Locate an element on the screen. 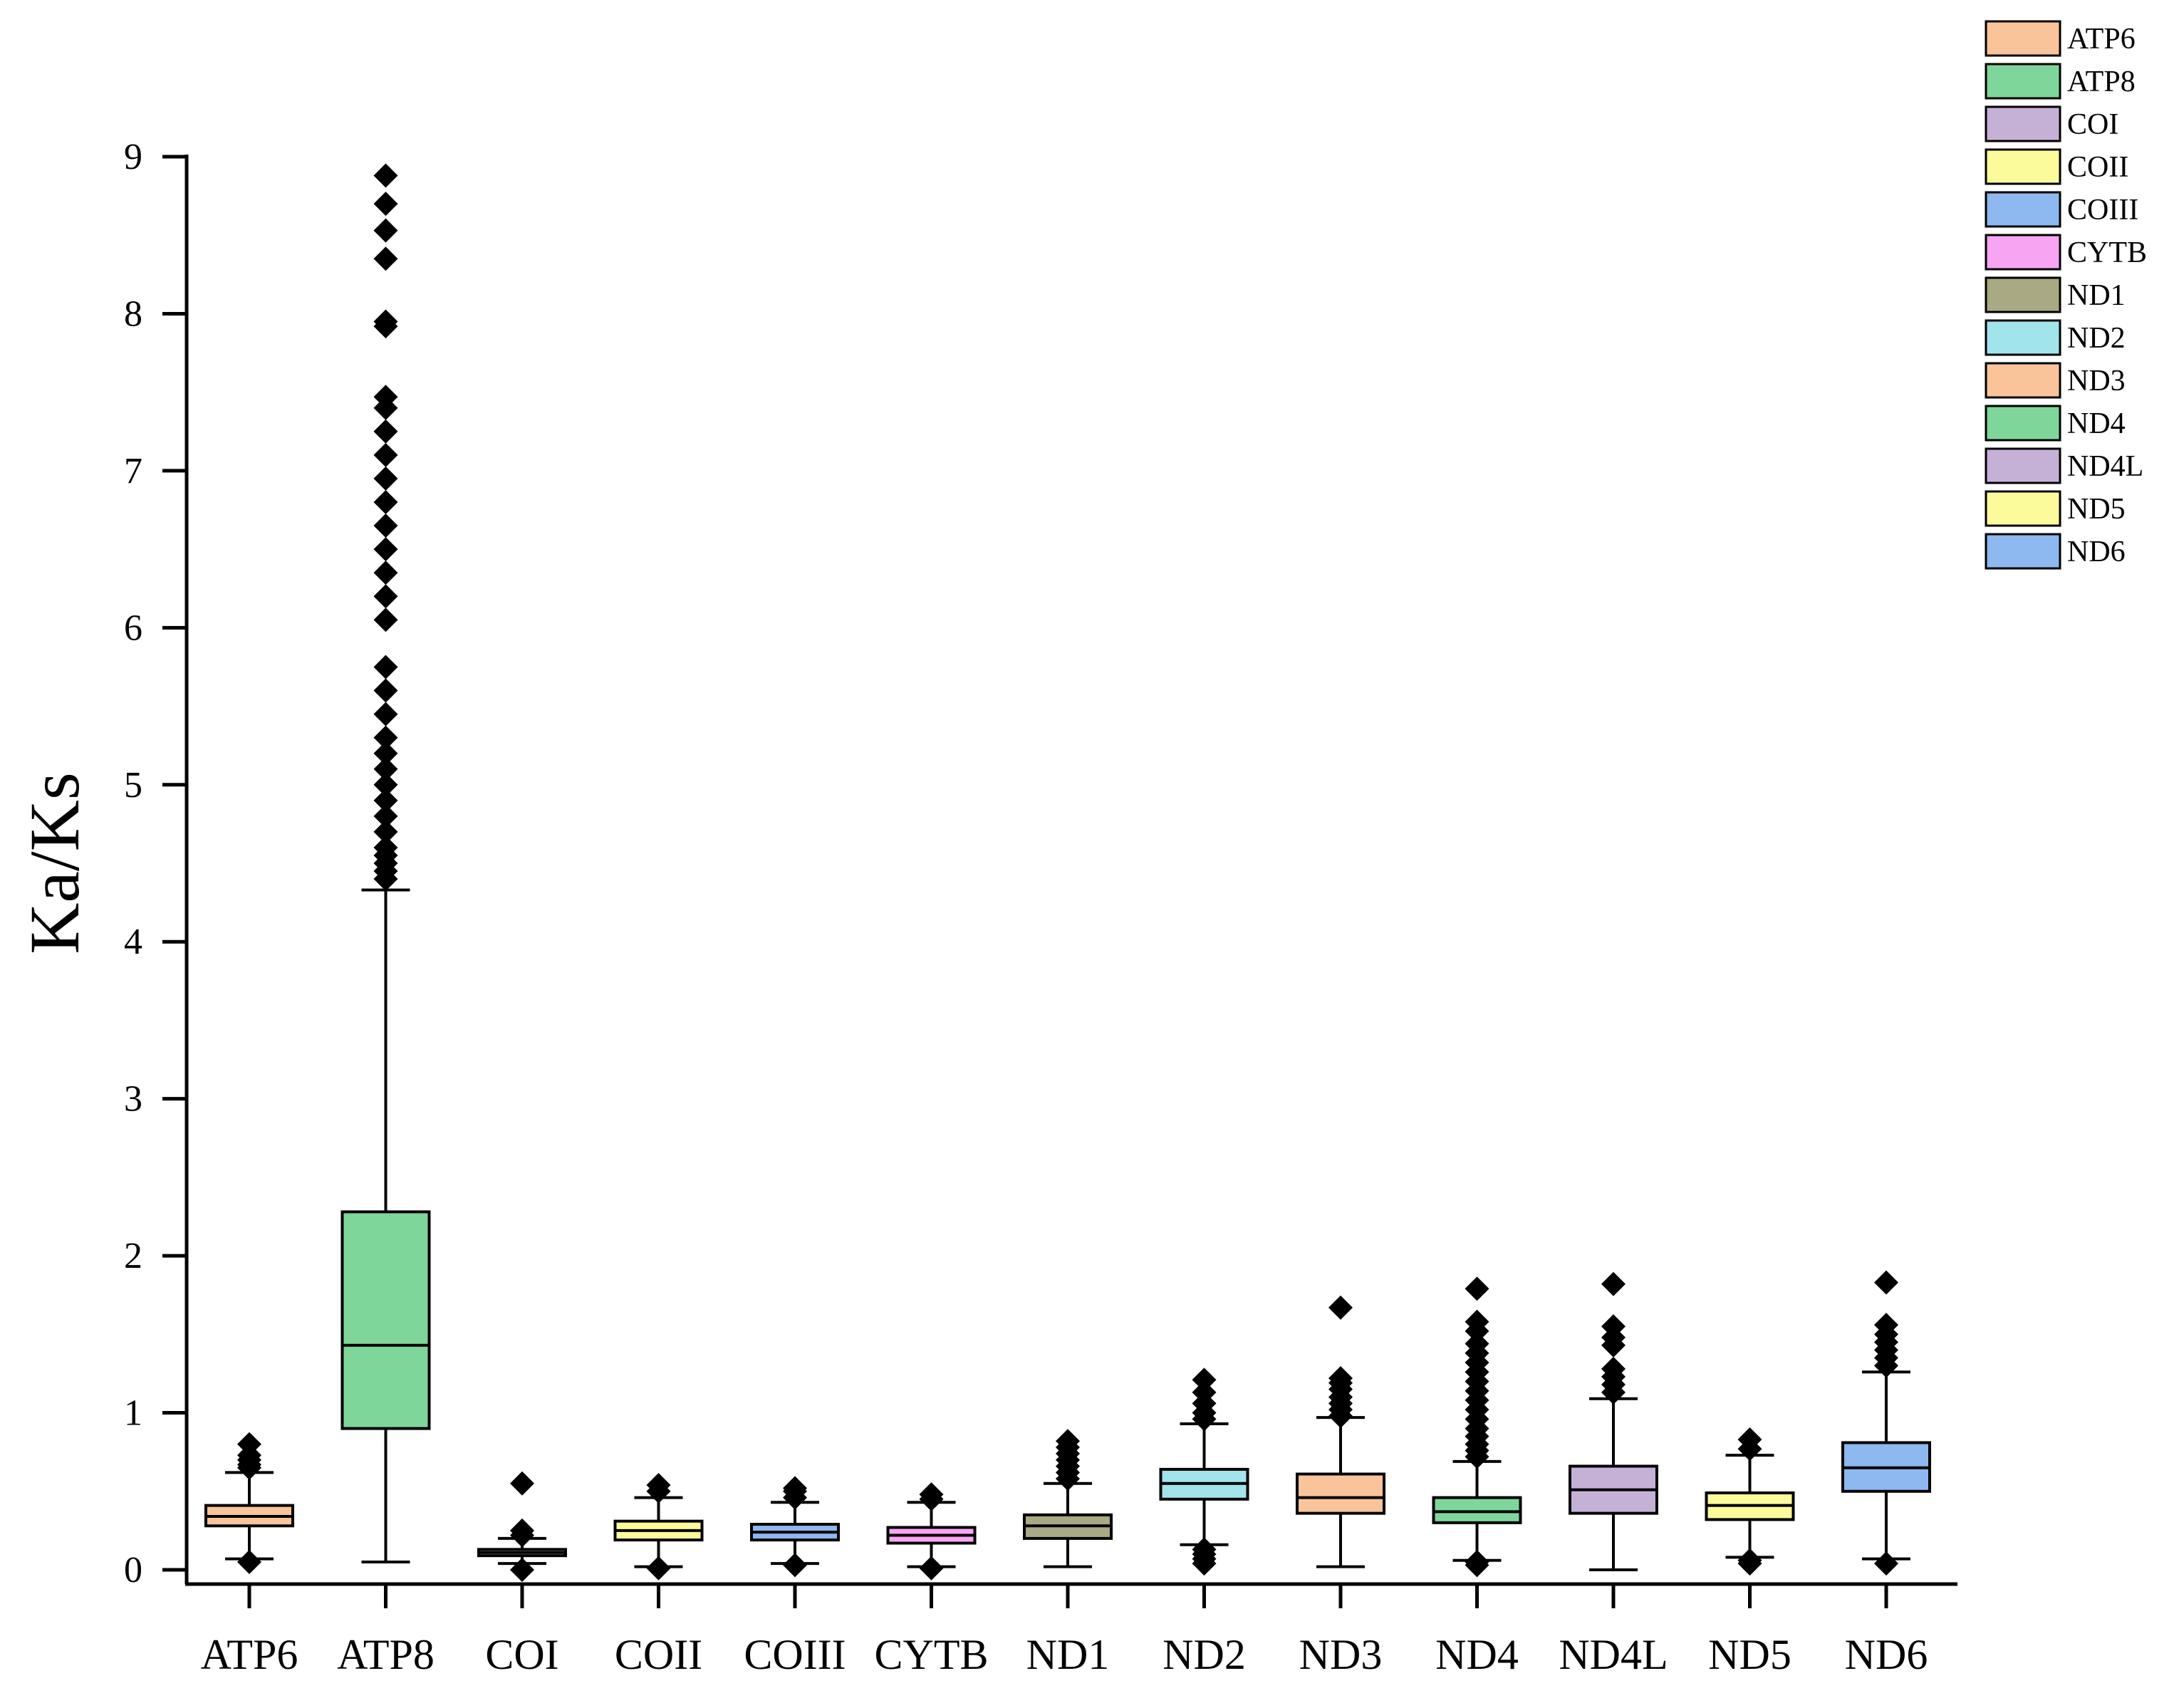  y-tick-label: 4 is located at coordinates (133, 942).